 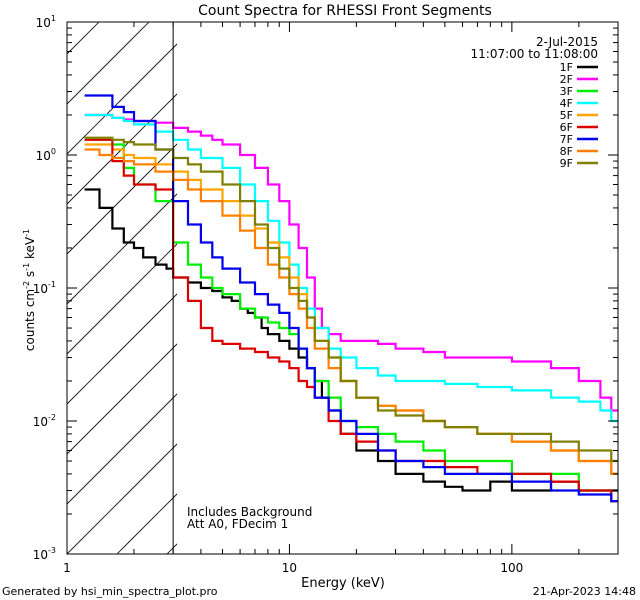 I want to click on legend-label-8f: 8F, so click(x=566, y=151).